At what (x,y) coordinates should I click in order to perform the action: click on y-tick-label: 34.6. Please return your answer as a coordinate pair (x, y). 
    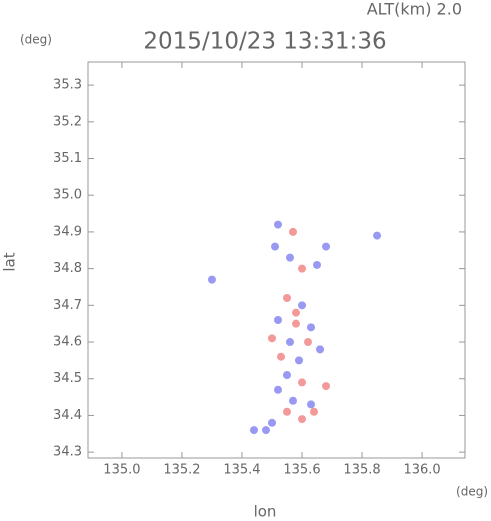
    Looking at the image, I should click on (67, 342).